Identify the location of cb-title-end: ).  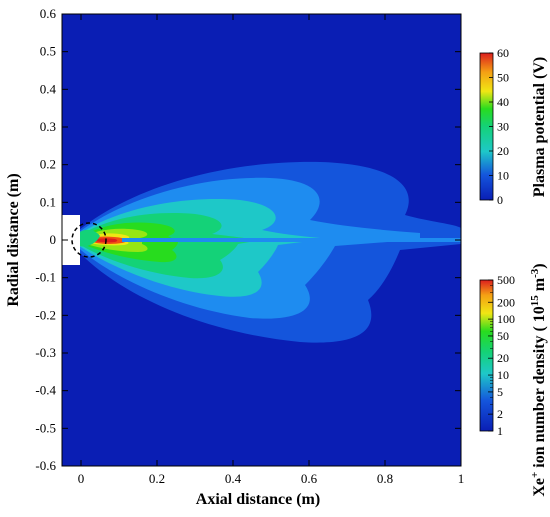
(539, 265).